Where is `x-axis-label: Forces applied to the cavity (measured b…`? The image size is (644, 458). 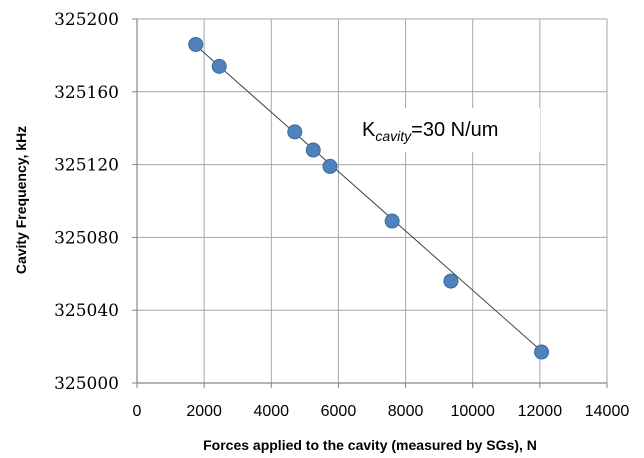 x-axis-label: Forces applied to the cavity (measured b… is located at coordinates (370, 445).